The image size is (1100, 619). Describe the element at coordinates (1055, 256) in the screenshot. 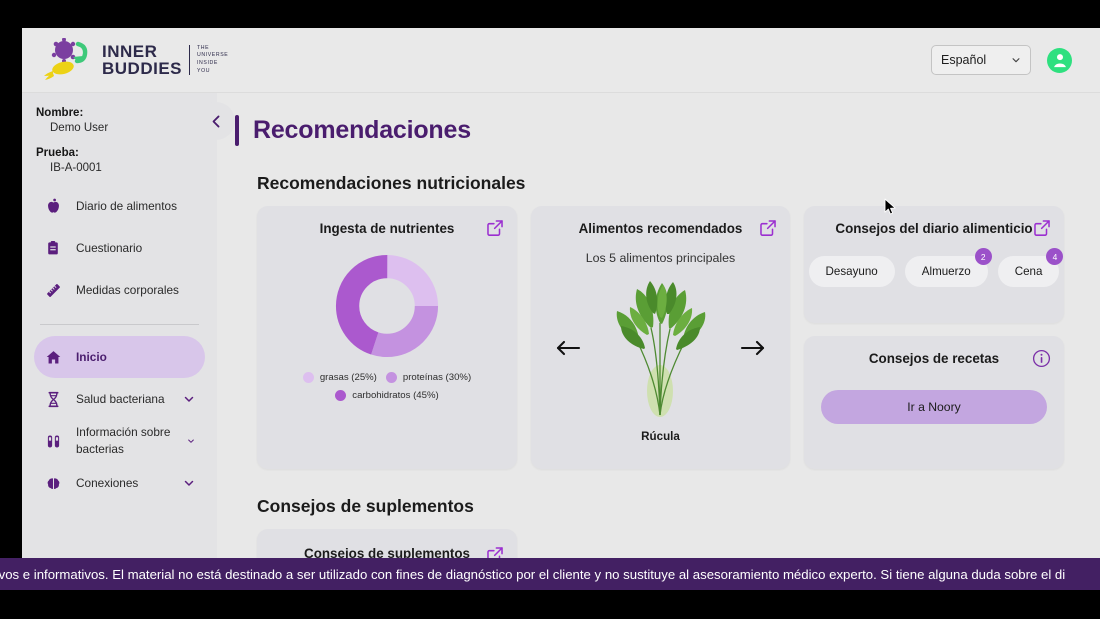

I see `meal-chip-badge: 4` at that location.